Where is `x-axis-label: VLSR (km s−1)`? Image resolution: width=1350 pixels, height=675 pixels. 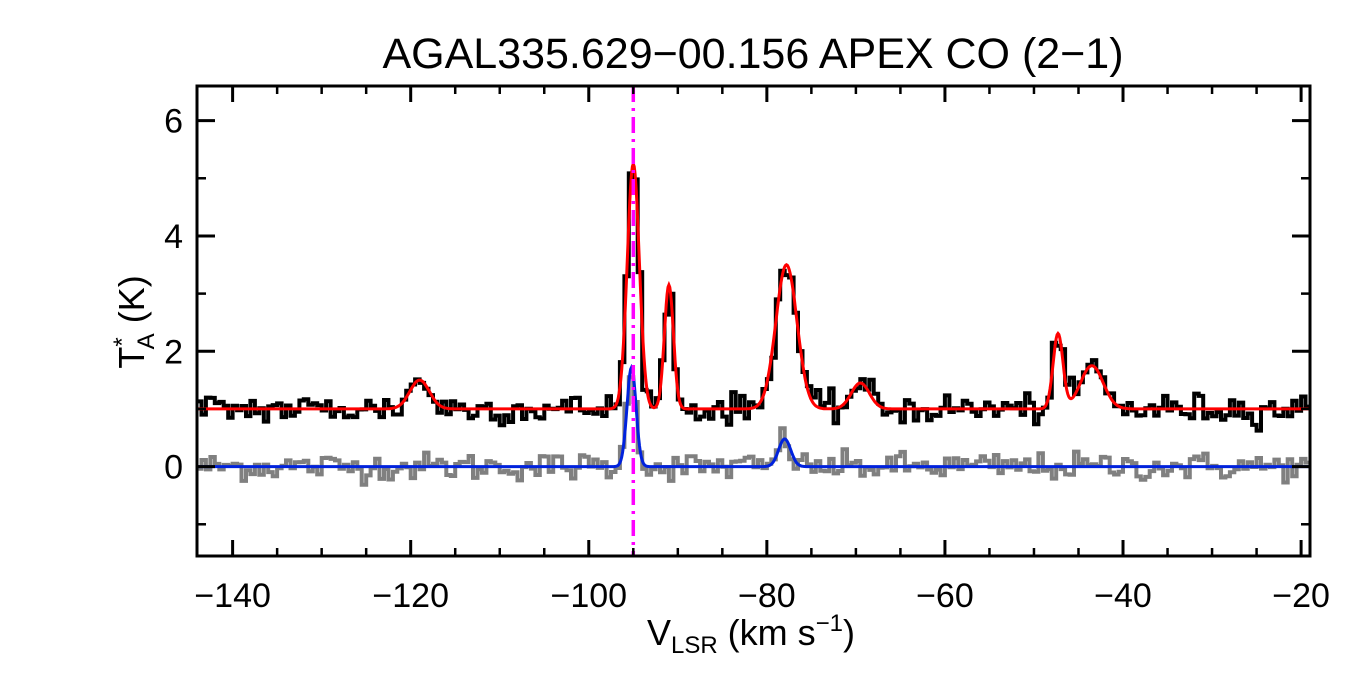
x-axis-label: VLSR (km s−1) is located at coordinates (751, 634).